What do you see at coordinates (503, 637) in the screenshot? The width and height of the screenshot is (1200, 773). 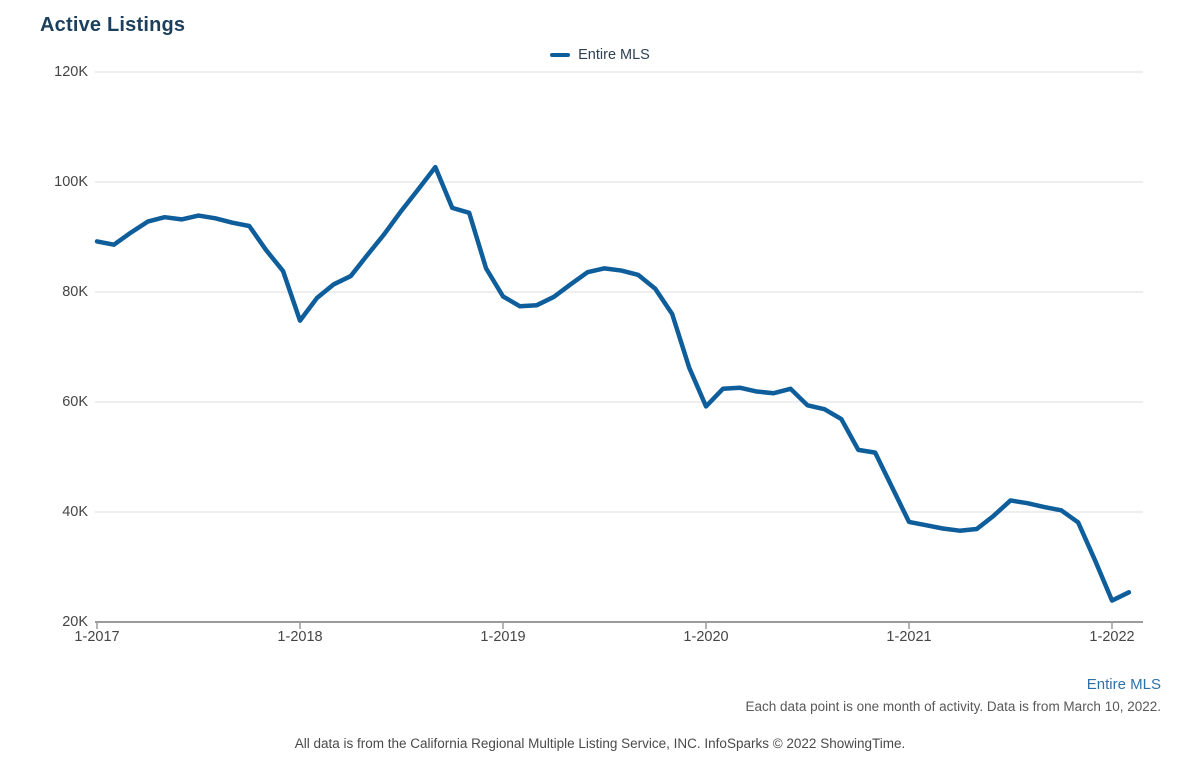 I see `x-axis-tick-label: 1-2019` at bounding box center [503, 637].